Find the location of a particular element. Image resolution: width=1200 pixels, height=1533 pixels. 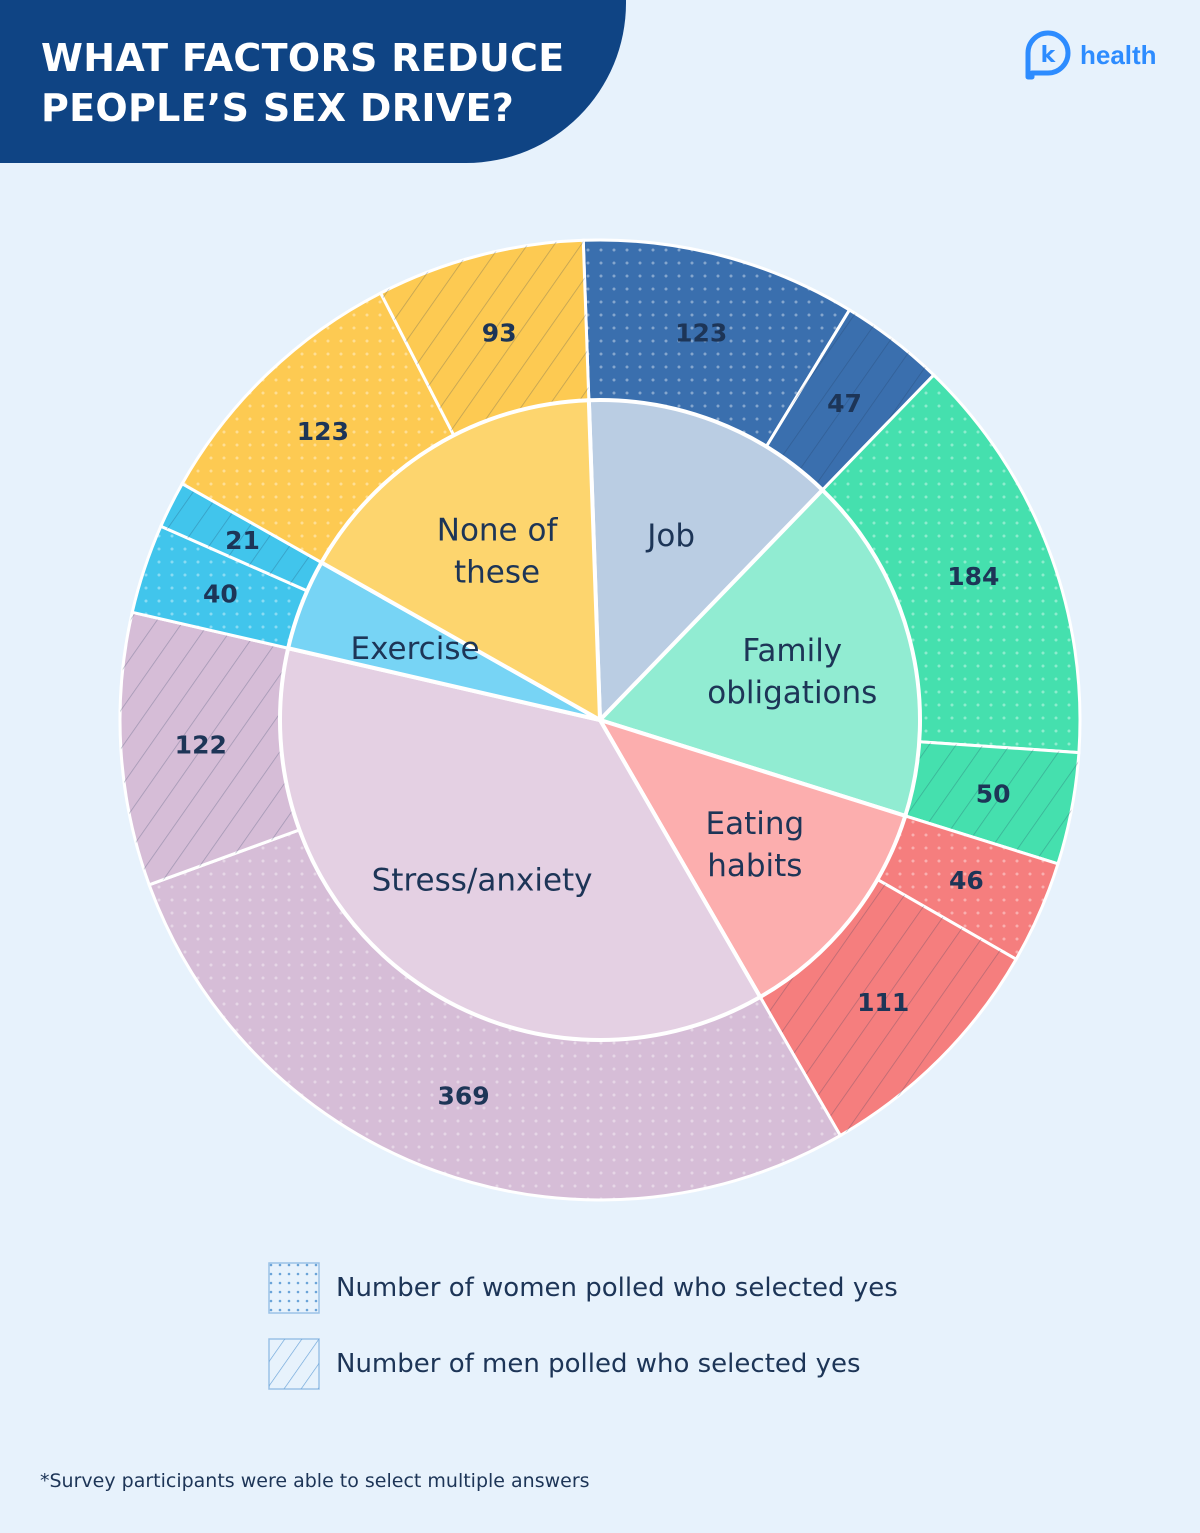

outer-exercise-women-value-label: 40 is located at coordinates (220, 593).